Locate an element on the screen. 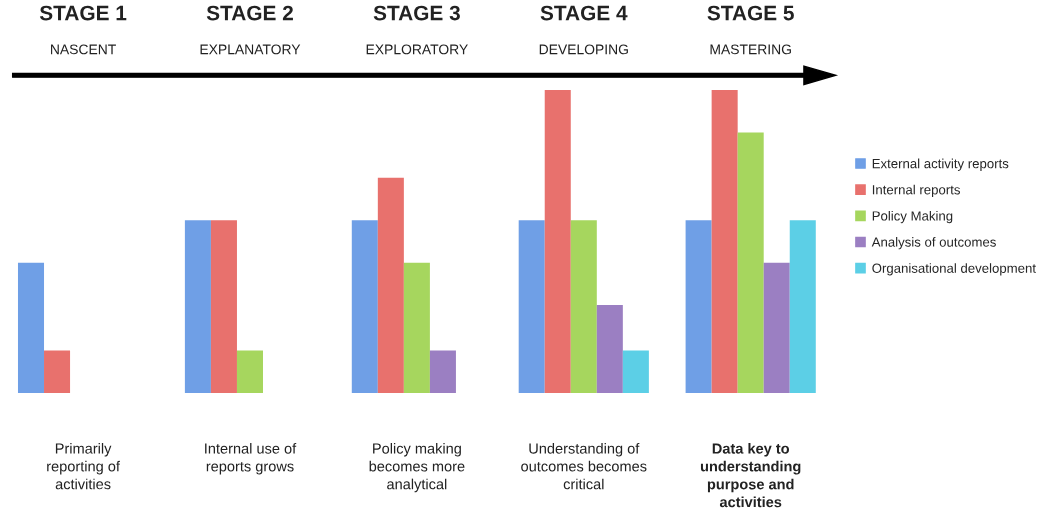  text: DEVELOPING is located at coordinates (583, 49).